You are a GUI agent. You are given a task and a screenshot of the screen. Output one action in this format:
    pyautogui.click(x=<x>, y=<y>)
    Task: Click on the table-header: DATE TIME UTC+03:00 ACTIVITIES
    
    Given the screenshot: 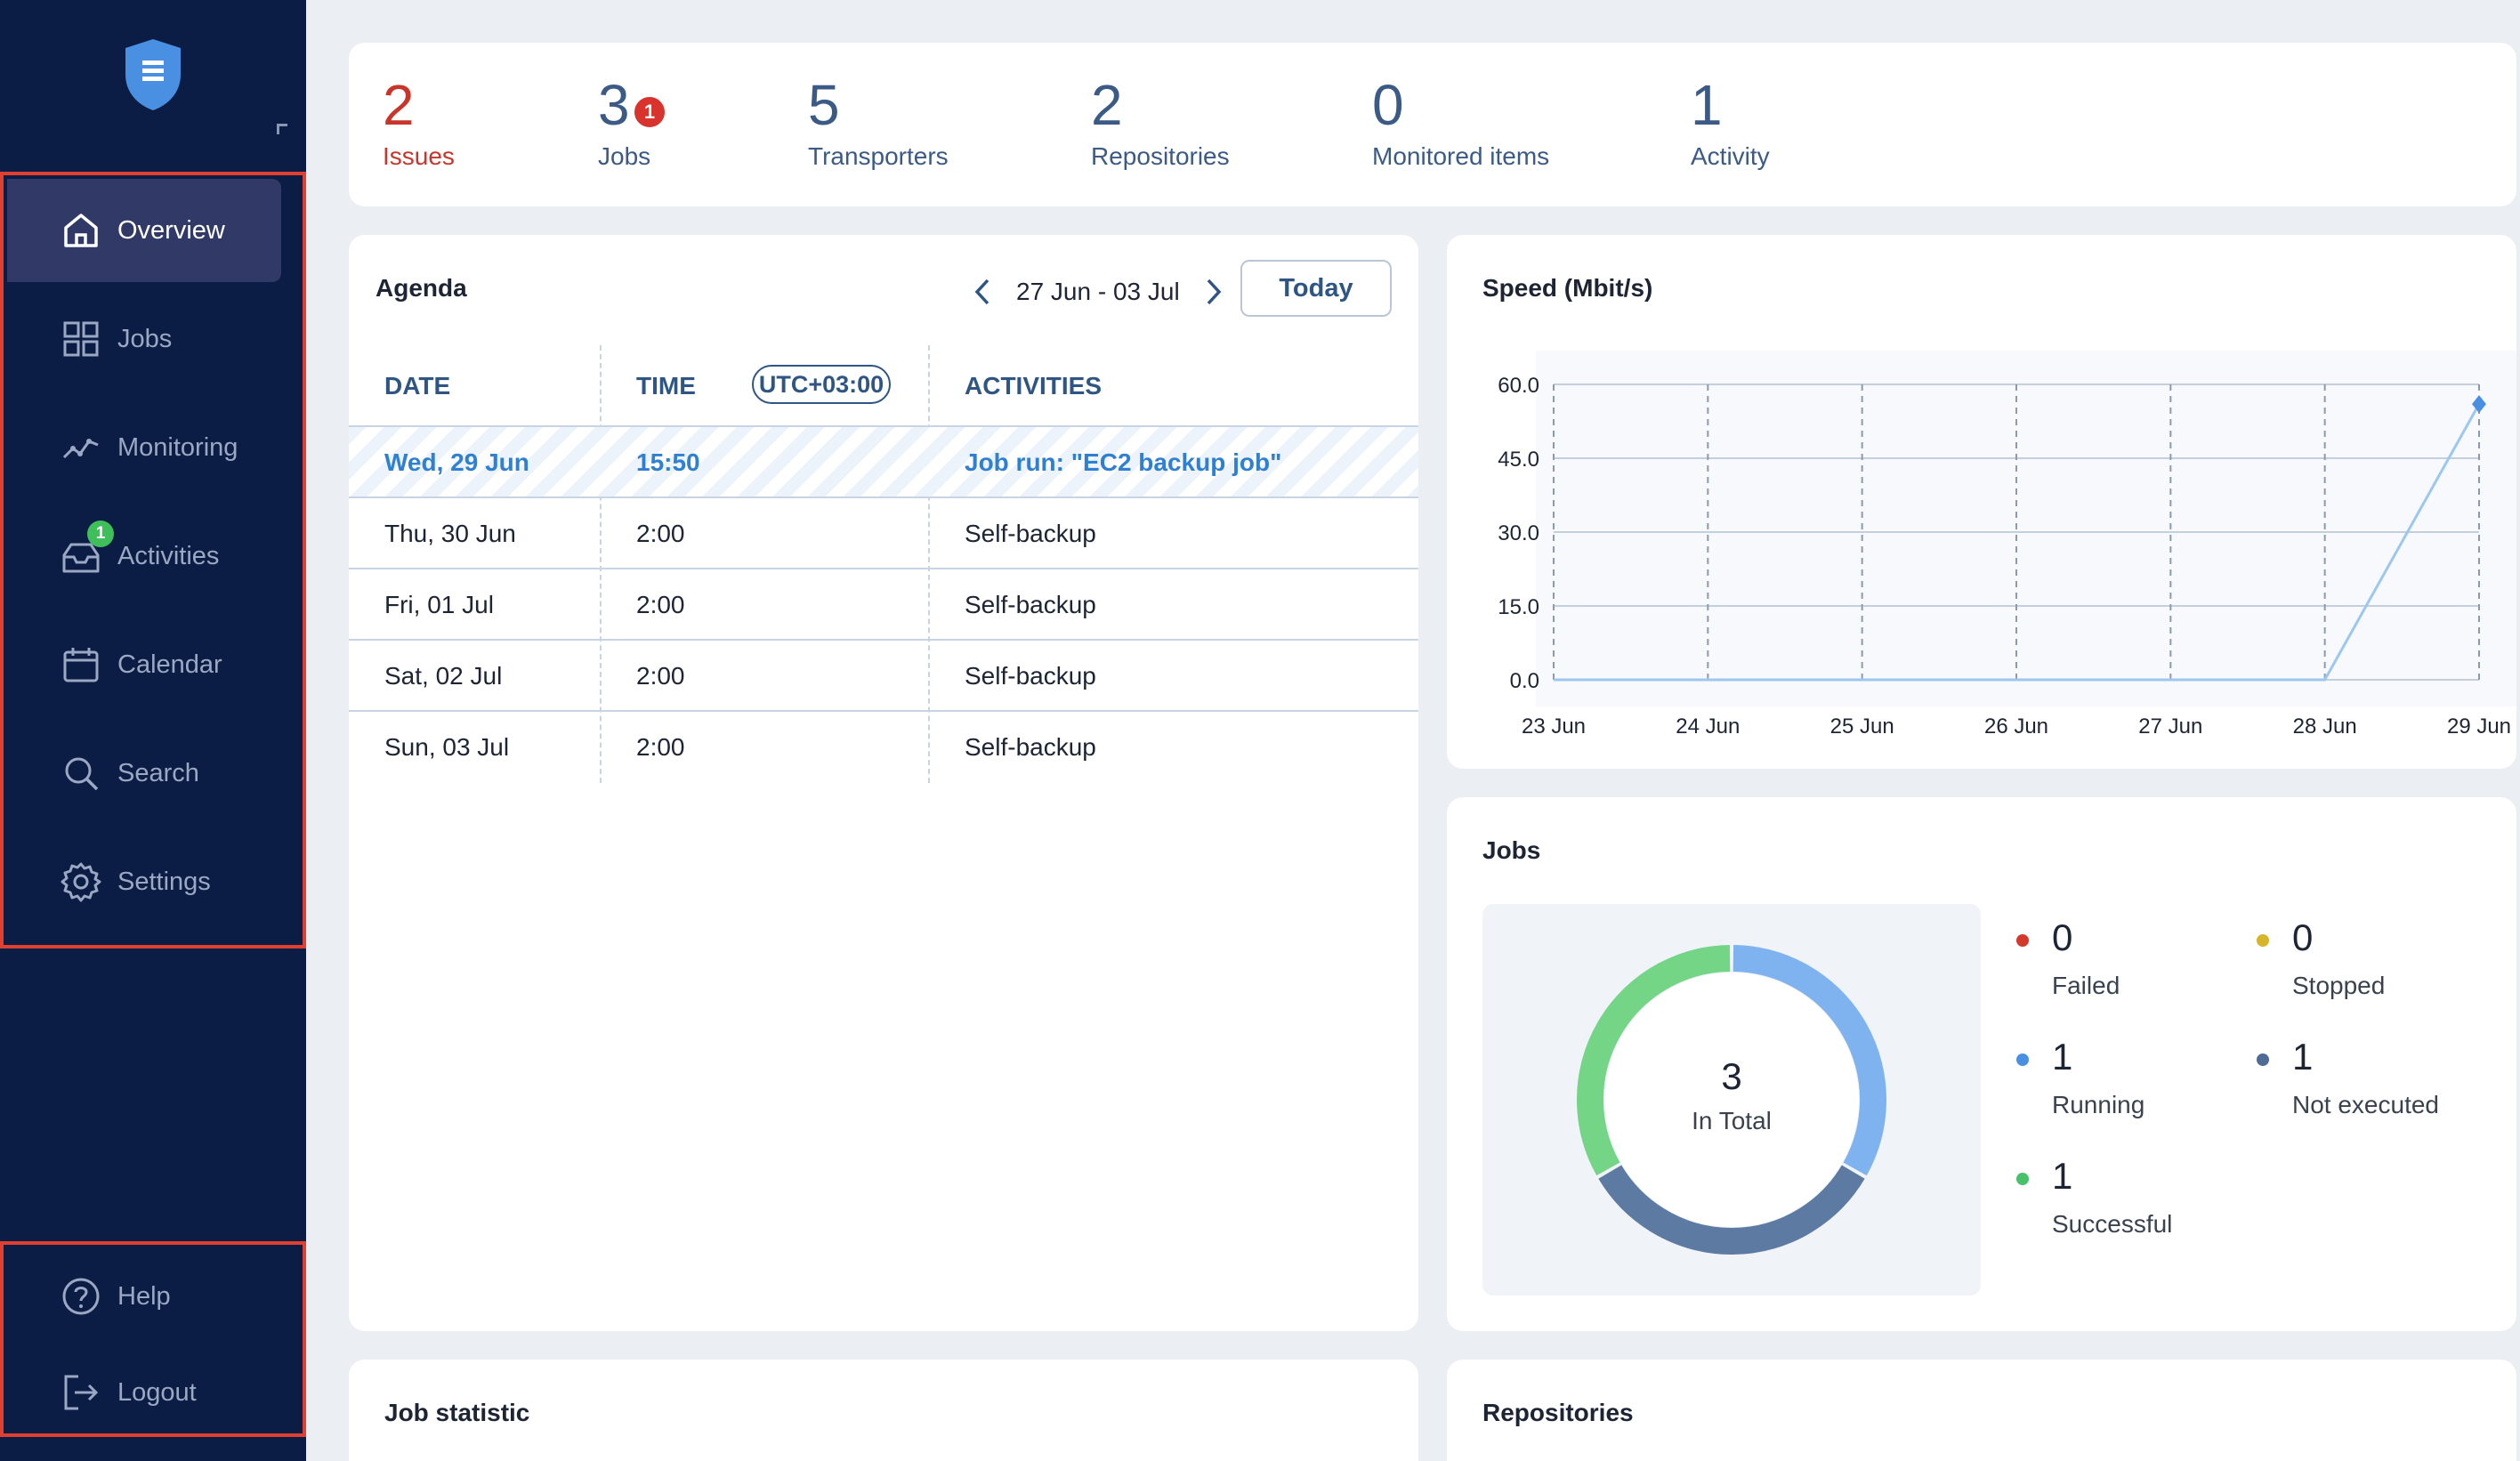 What is the action you would take?
    pyautogui.click(x=883, y=386)
    